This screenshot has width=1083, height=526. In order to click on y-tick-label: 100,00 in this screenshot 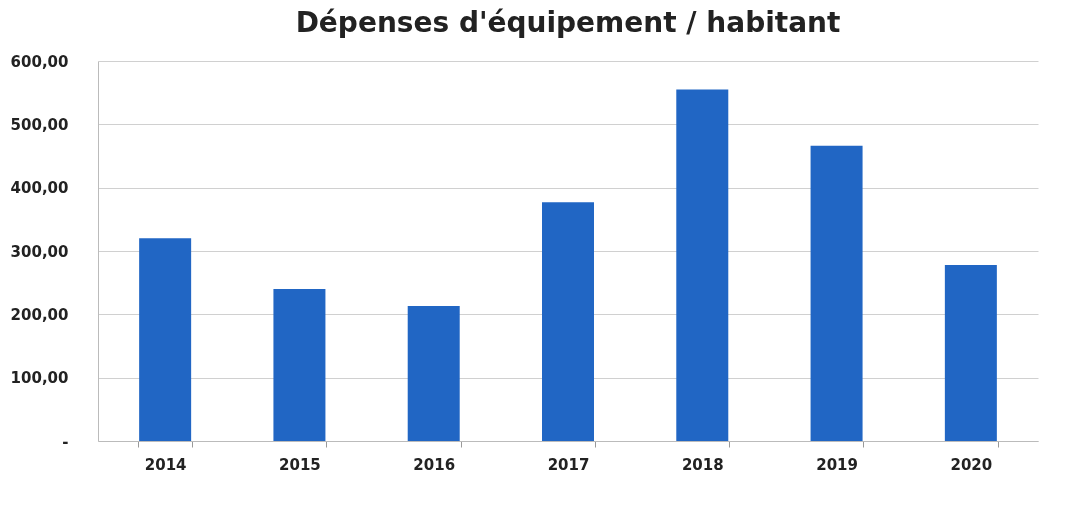, I will do `click(39, 378)`.